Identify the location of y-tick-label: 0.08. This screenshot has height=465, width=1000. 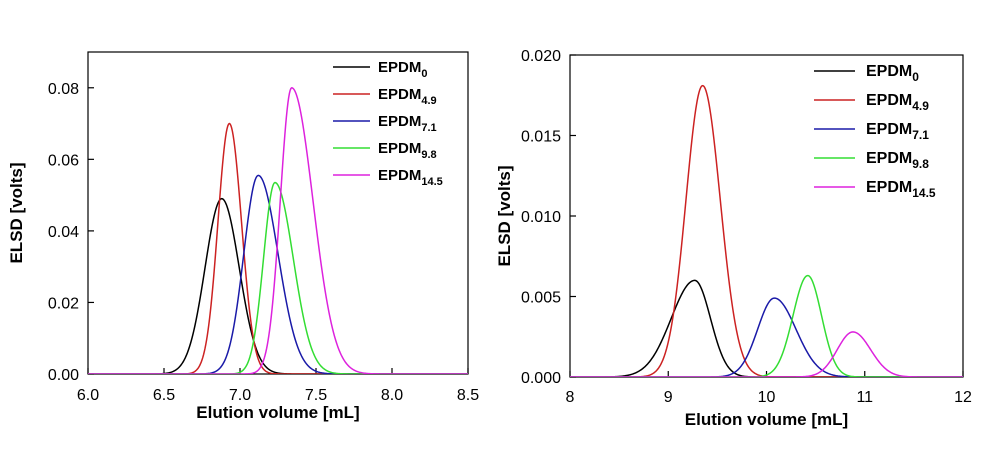
(63, 89).